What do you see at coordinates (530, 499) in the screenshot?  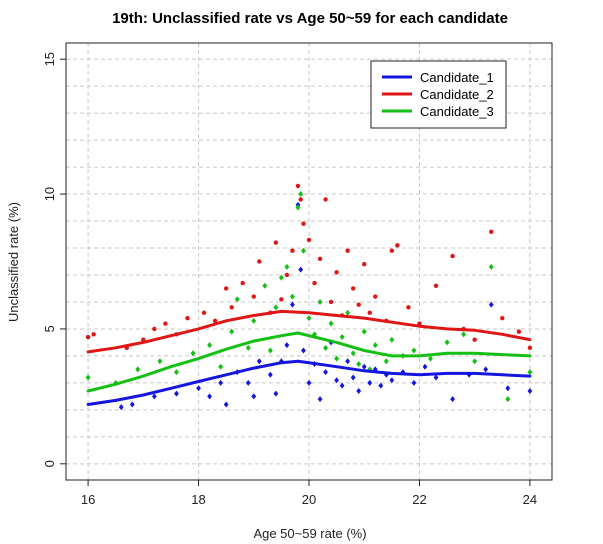 I see `x-tick-label: 24` at bounding box center [530, 499].